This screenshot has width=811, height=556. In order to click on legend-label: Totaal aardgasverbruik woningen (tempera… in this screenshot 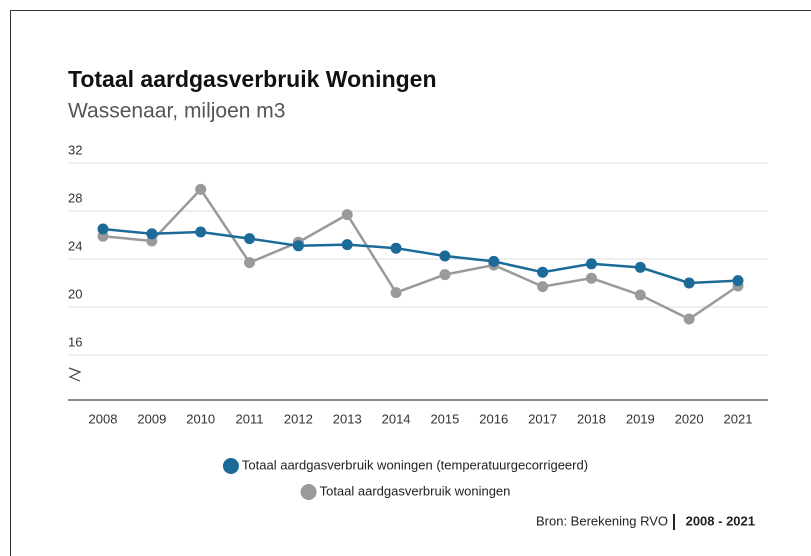, I will do `click(415, 464)`.